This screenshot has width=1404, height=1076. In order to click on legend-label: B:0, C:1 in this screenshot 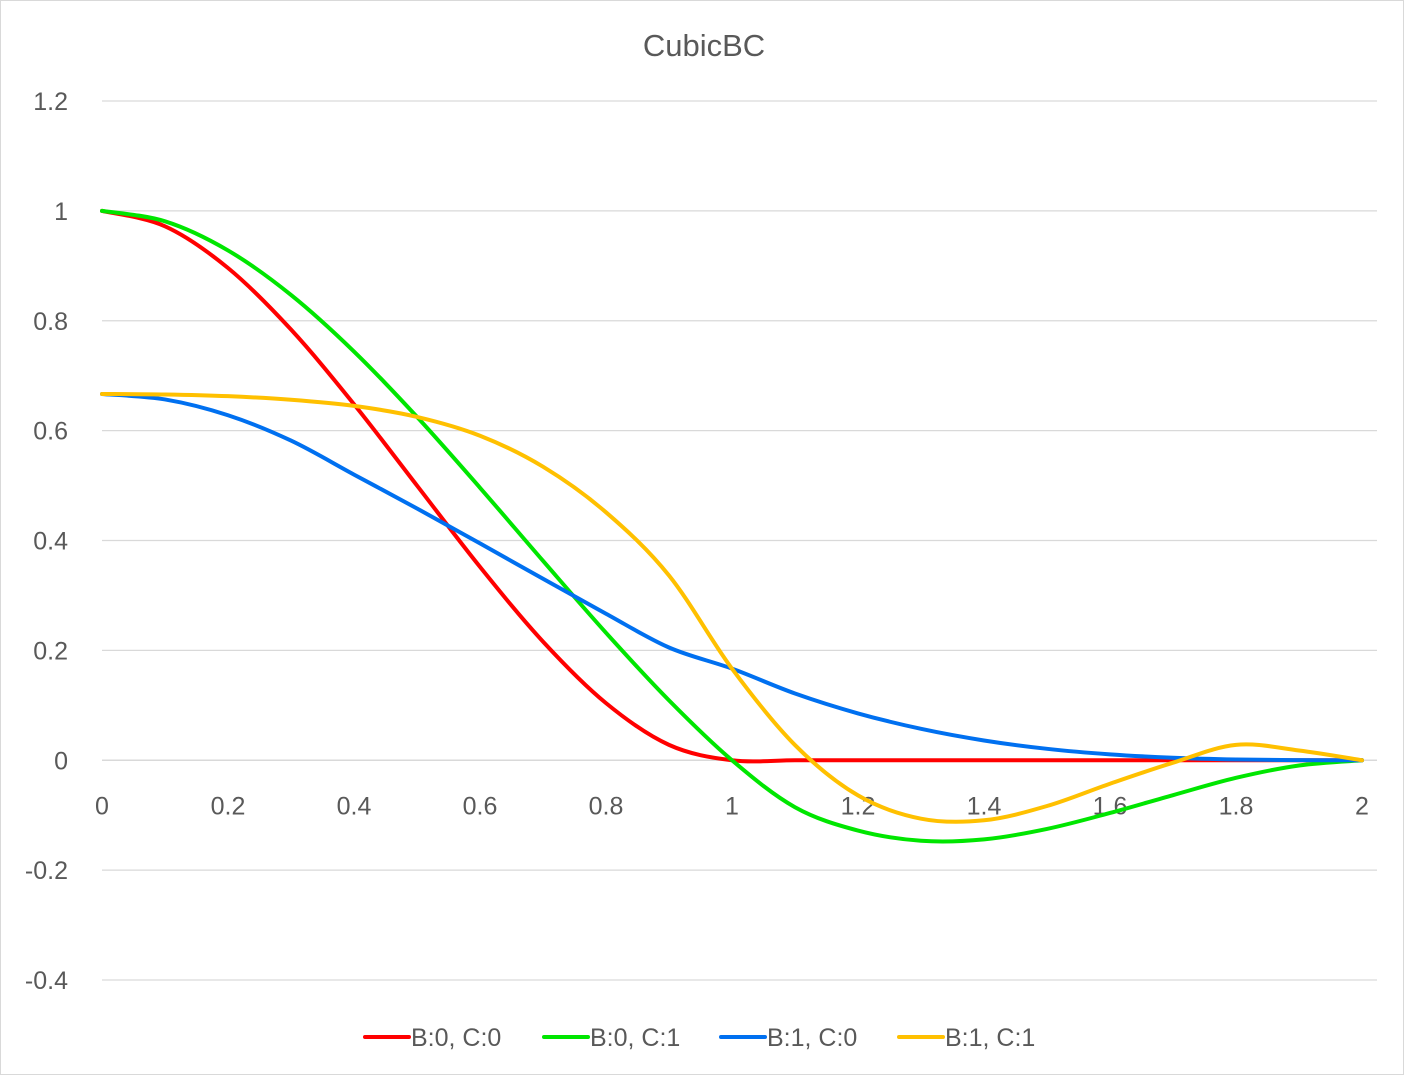, I will do `click(635, 1038)`.